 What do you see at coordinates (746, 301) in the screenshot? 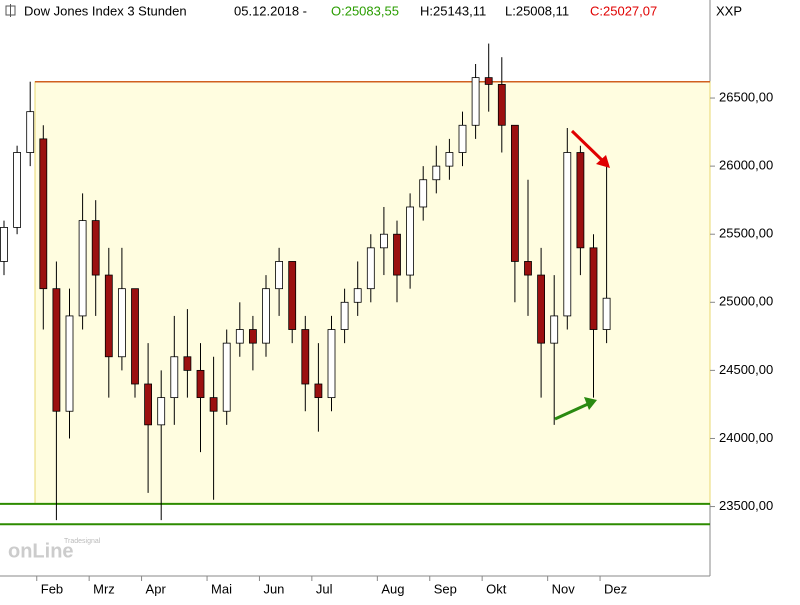
I see `y-tick-label: 25000,00` at bounding box center [746, 301].